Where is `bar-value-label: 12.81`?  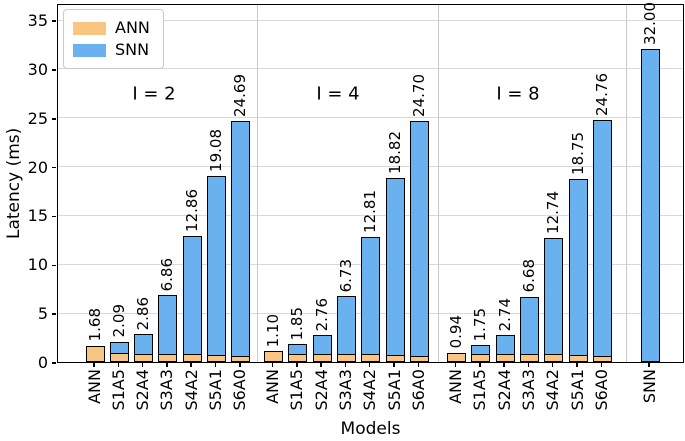 bar-value-label: 12.81 is located at coordinates (370, 211).